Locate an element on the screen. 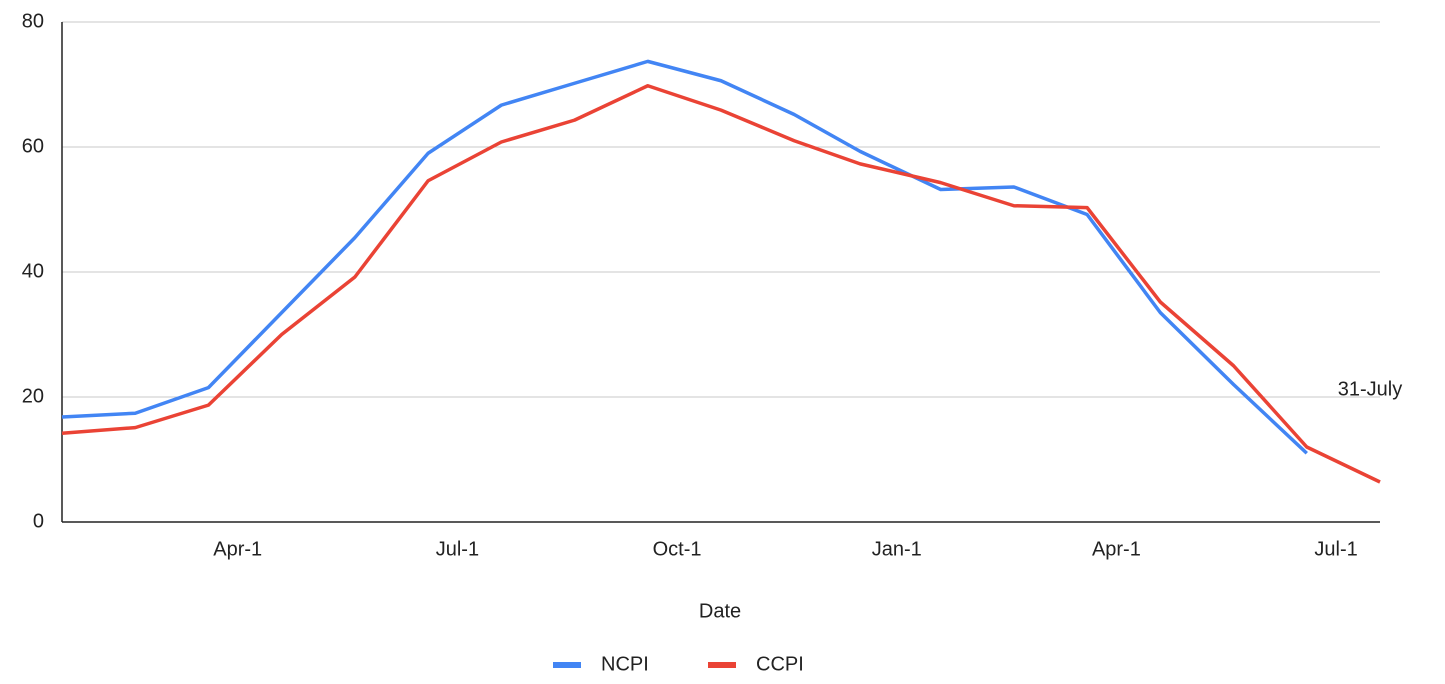 The height and width of the screenshot is (684, 1445). x-tick-label: Oct-1 is located at coordinates (677, 549).